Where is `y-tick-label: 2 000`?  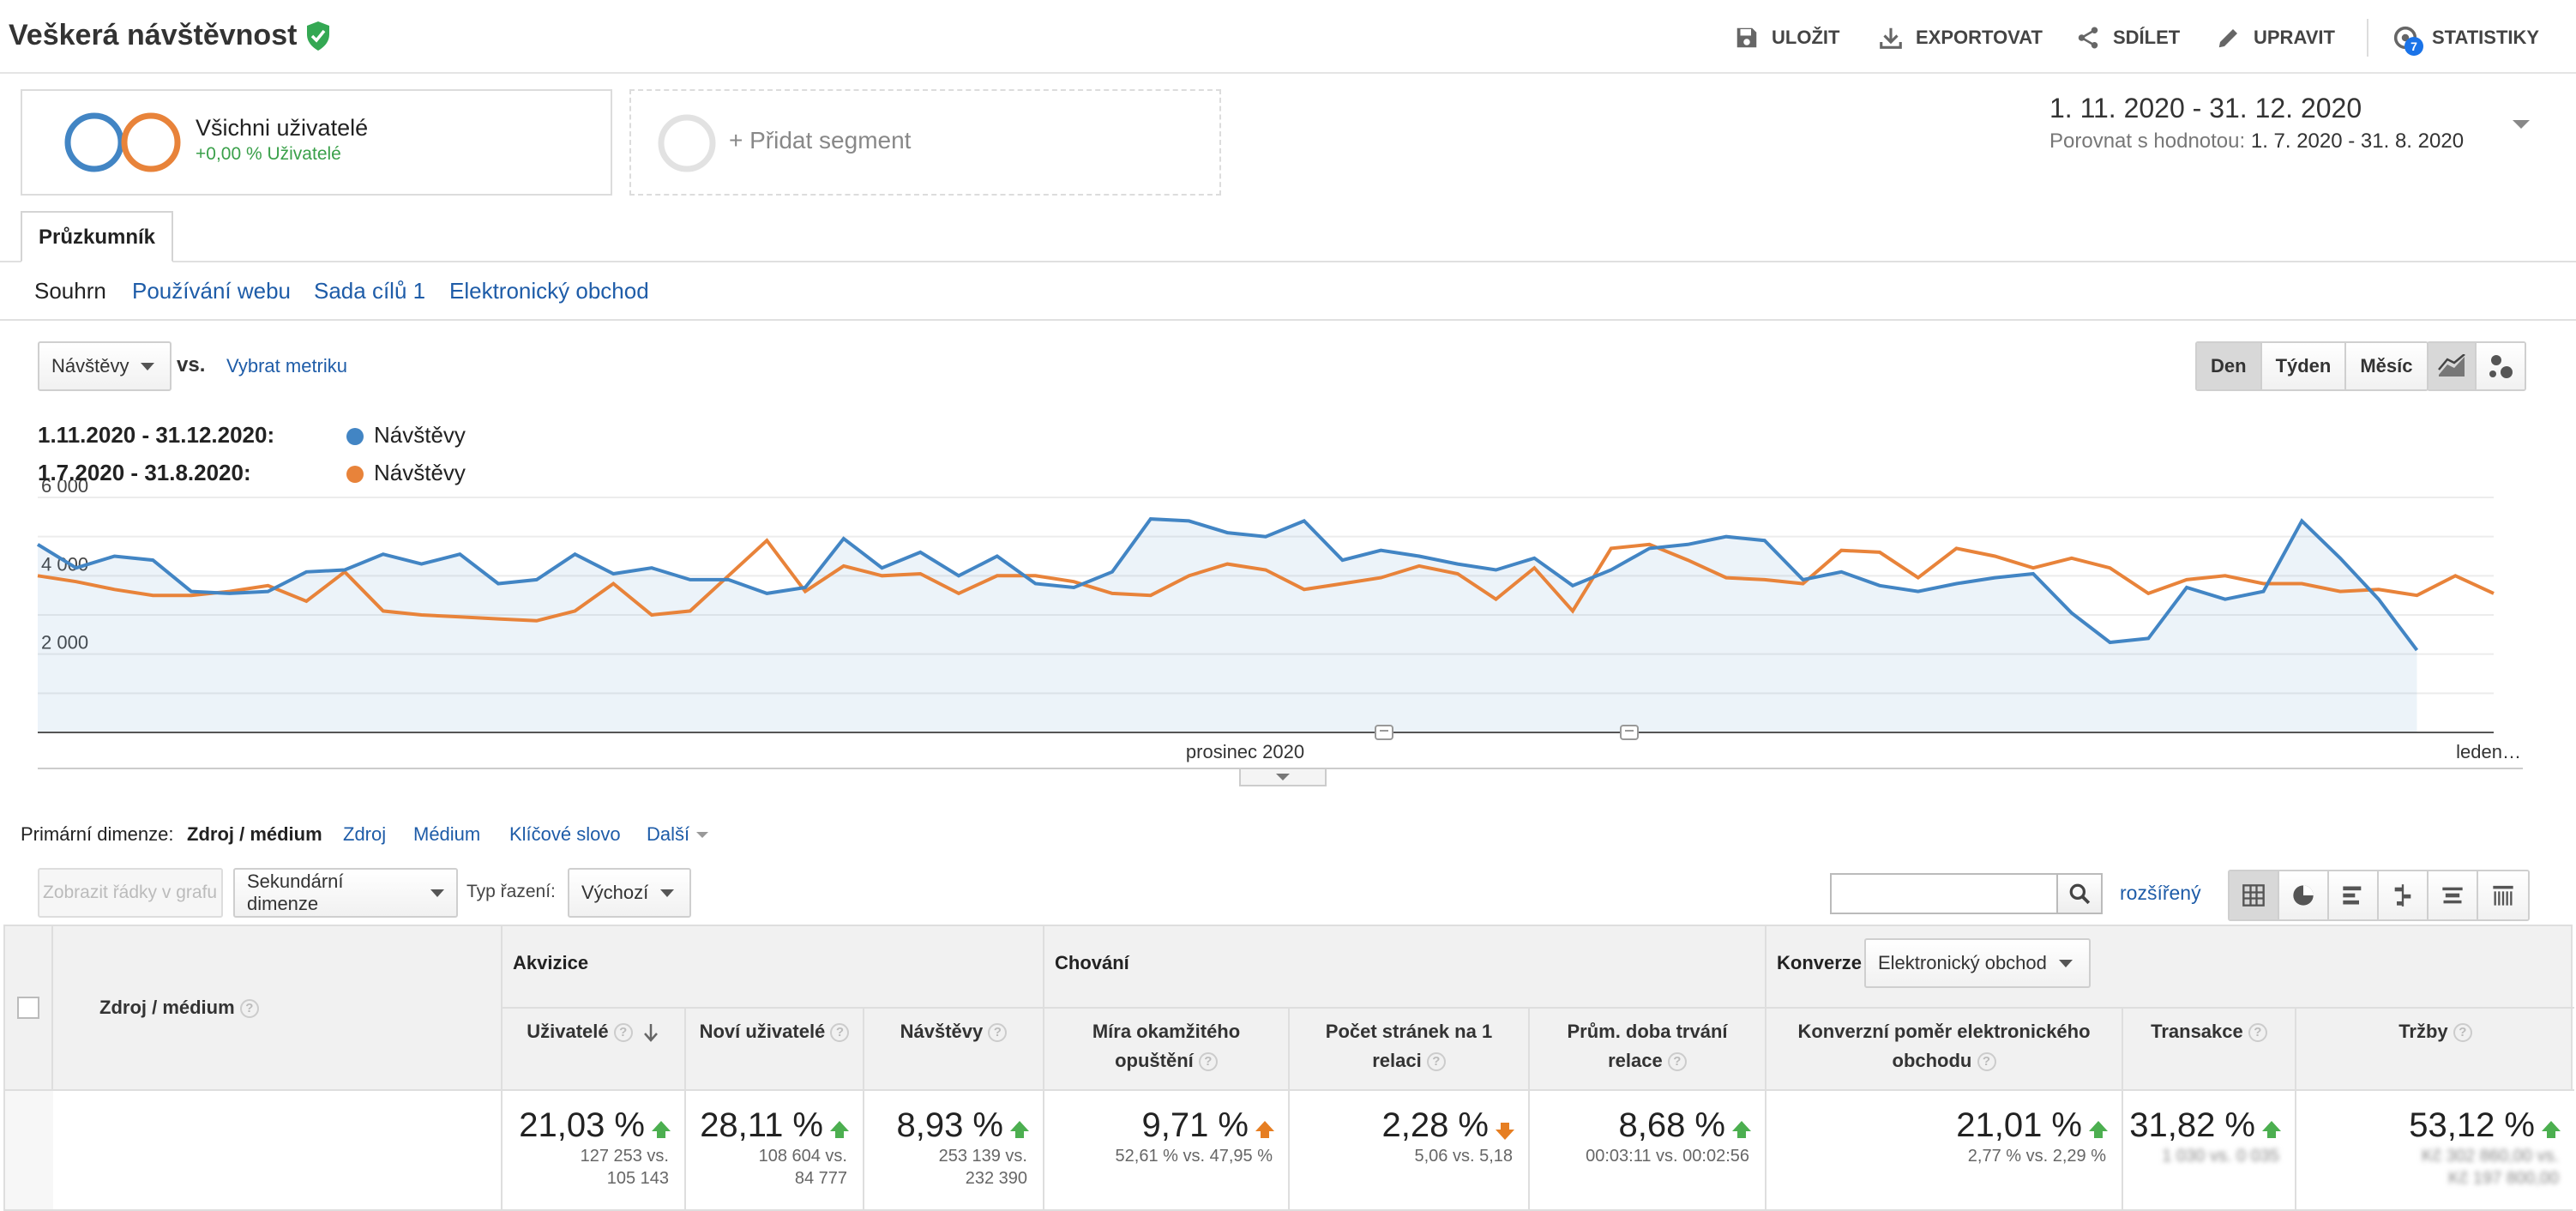 y-tick-label: 2 000 is located at coordinates (64, 643).